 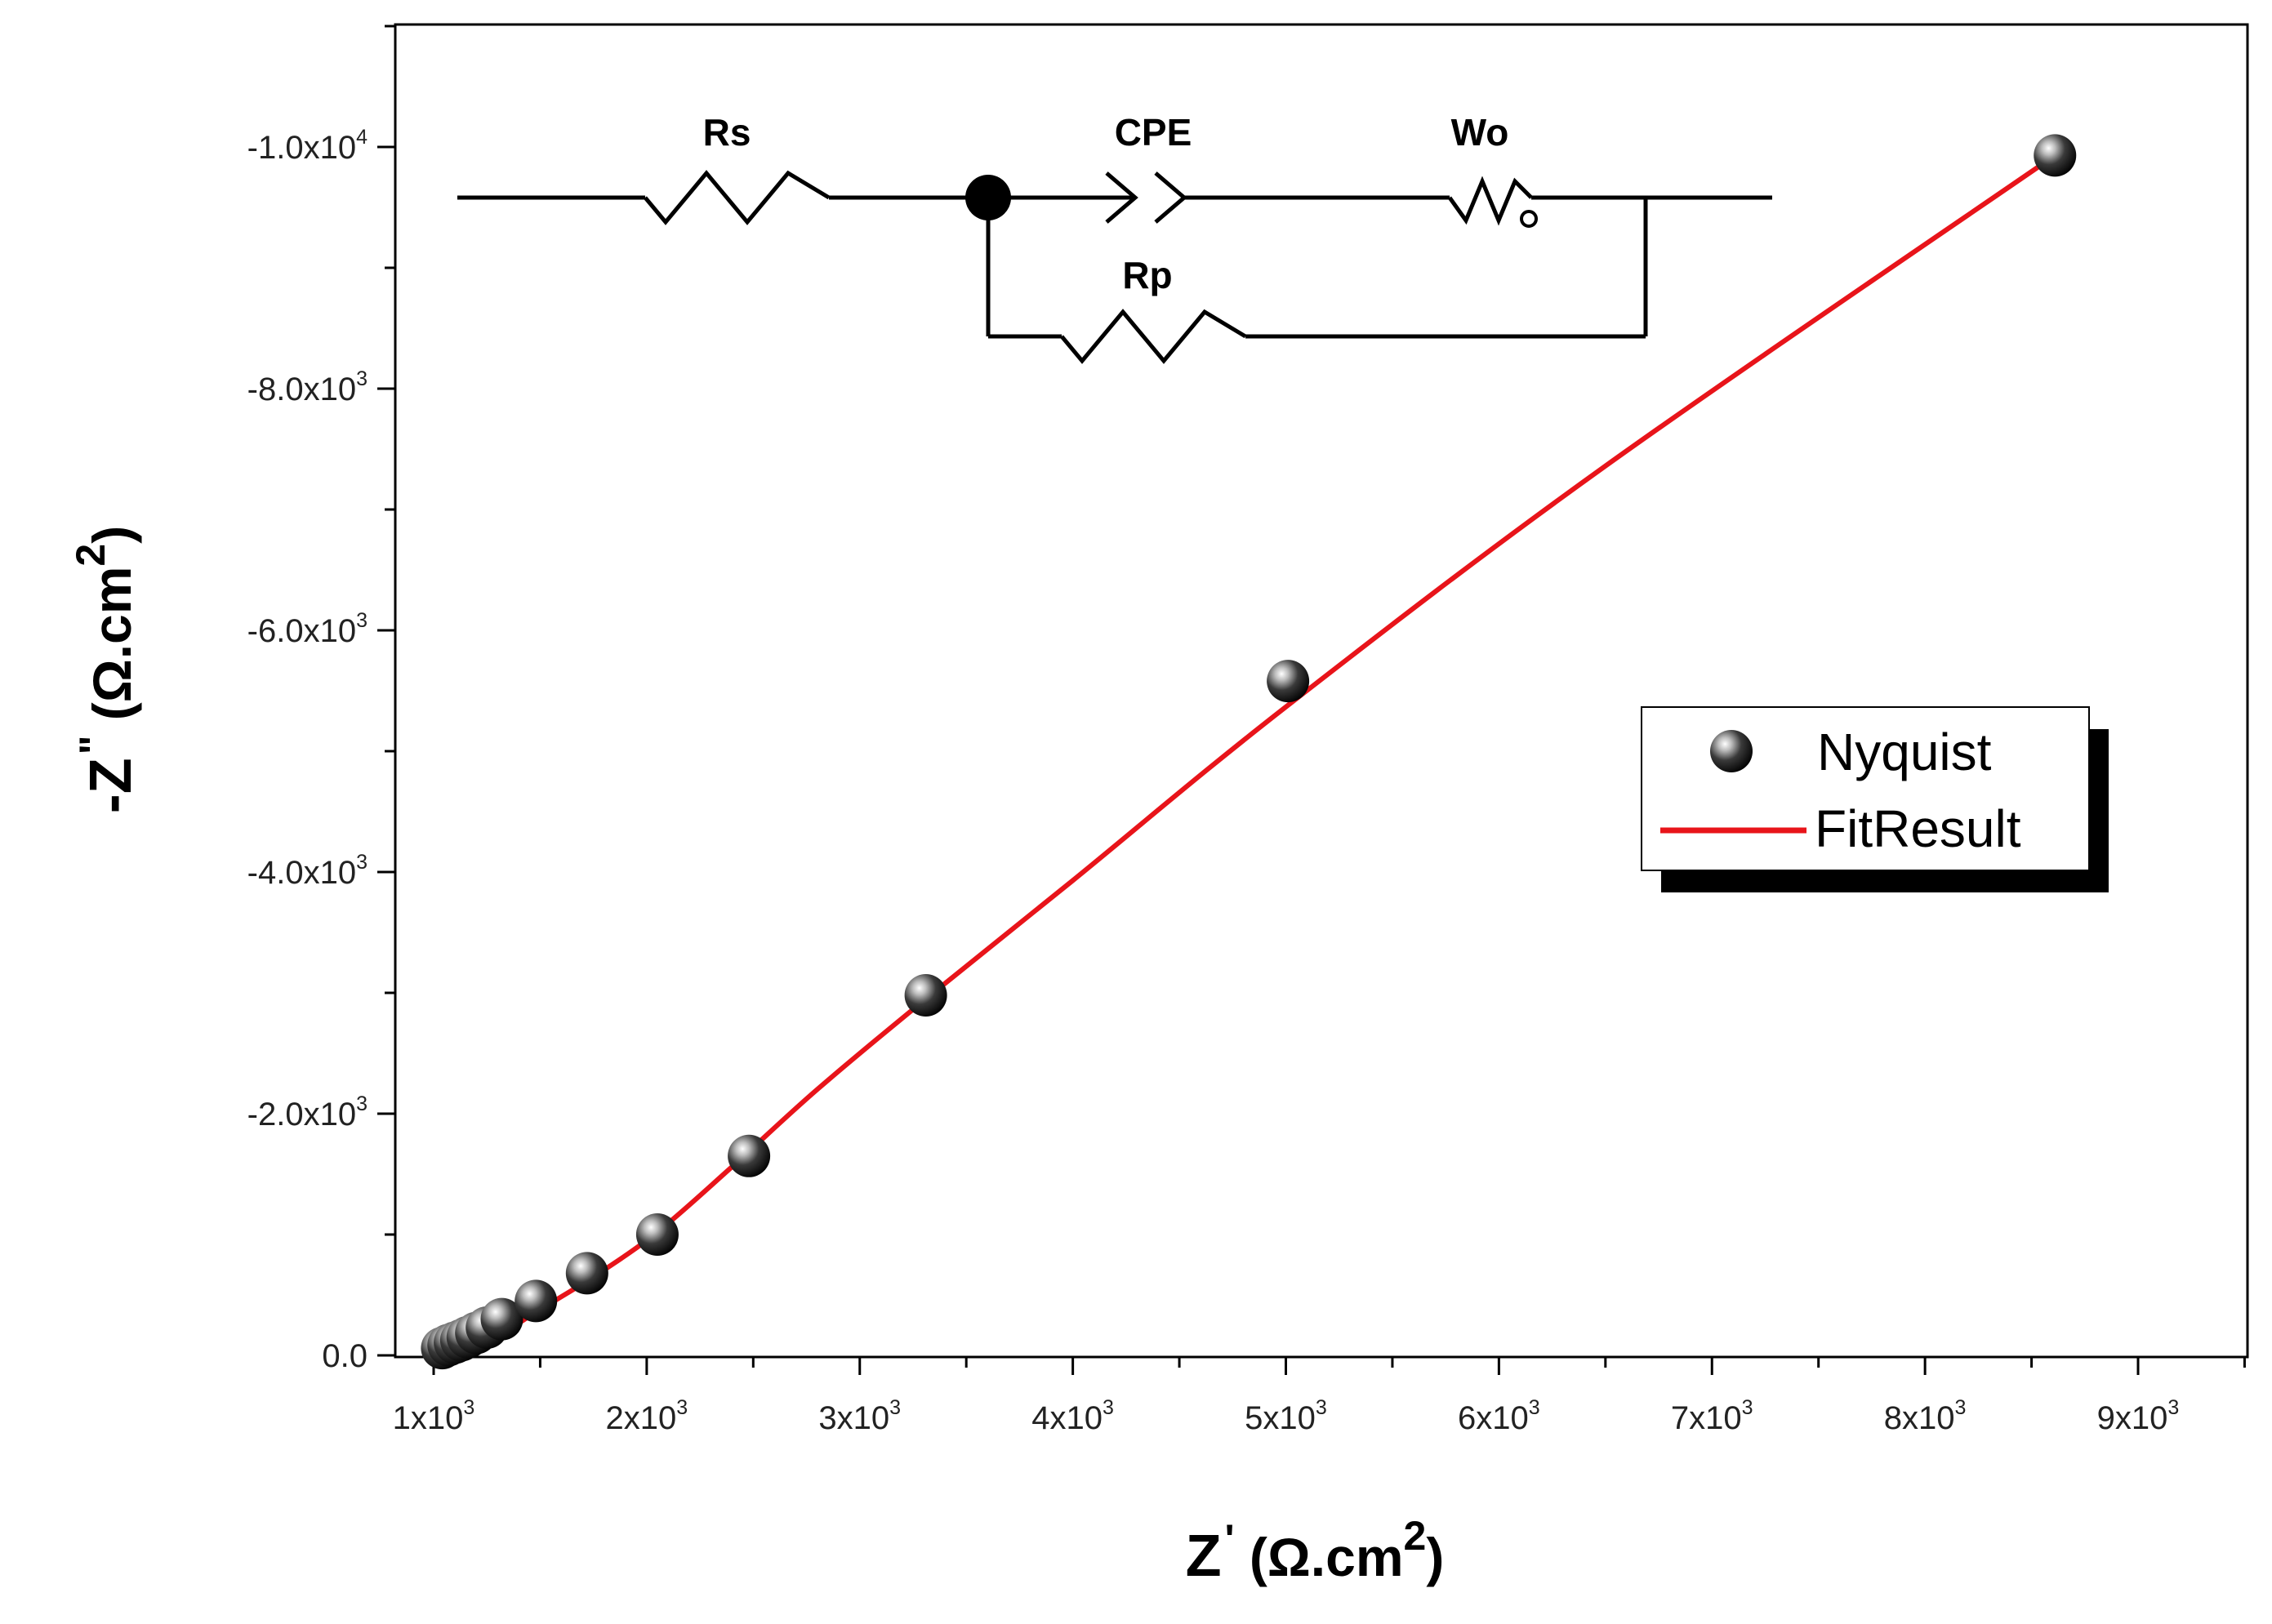 I want to click on x-axis-title: Z' (Ω.cm2), so click(x=1315, y=1551).